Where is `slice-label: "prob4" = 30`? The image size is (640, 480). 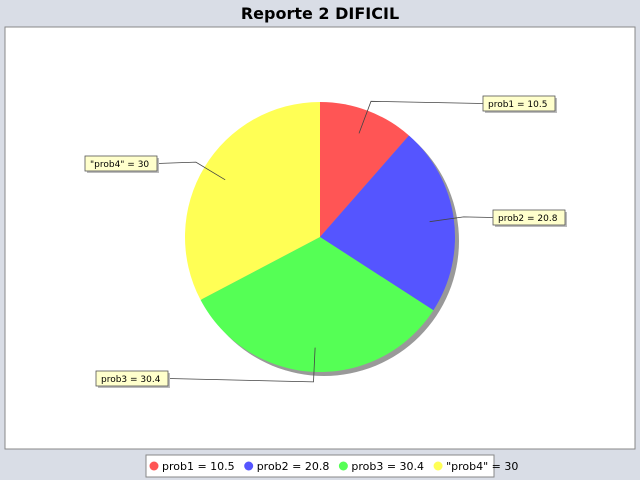 slice-label: "prob4" = 30 is located at coordinates (119, 165).